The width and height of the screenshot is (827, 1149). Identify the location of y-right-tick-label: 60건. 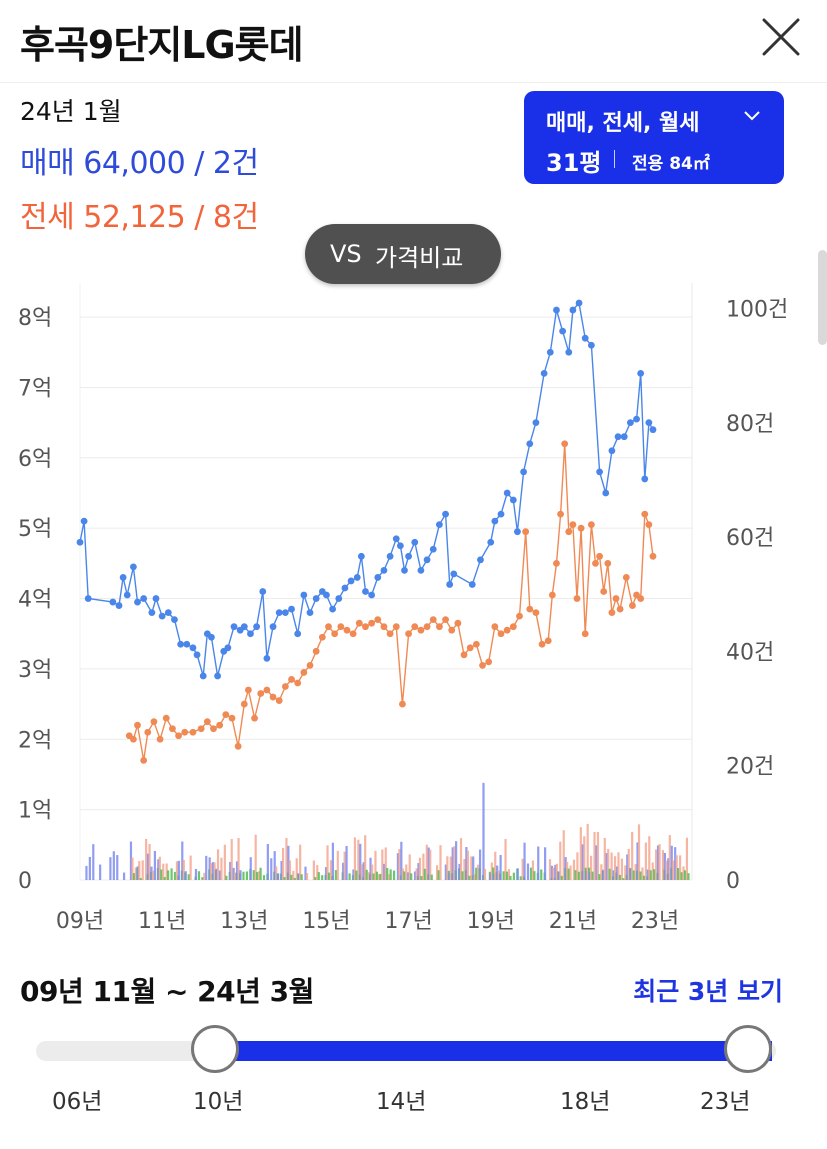
(750, 538).